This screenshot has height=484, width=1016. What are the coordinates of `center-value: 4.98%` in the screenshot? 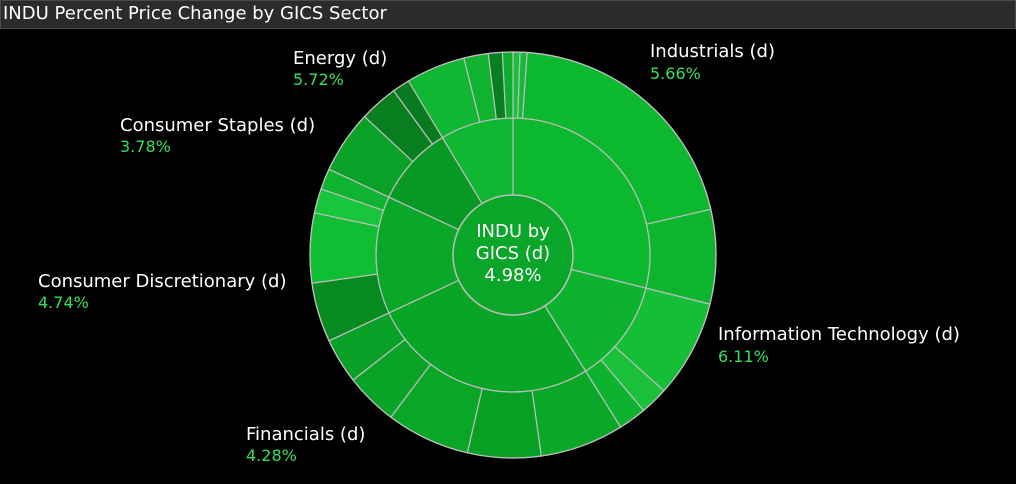 It's located at (512, 275).